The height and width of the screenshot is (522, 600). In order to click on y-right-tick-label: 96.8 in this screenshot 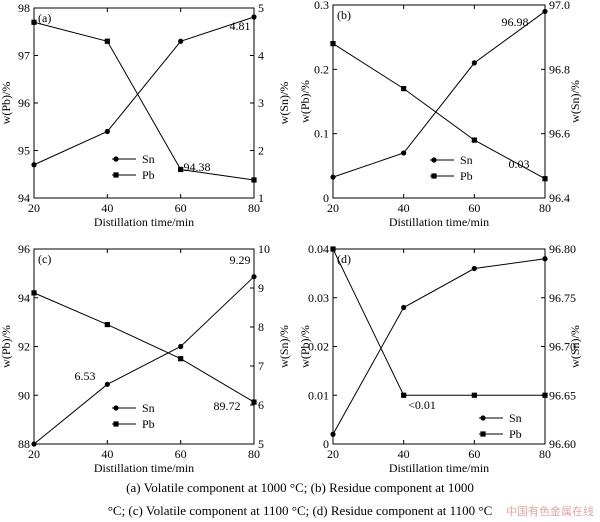, I will do `click(559, 69)`.